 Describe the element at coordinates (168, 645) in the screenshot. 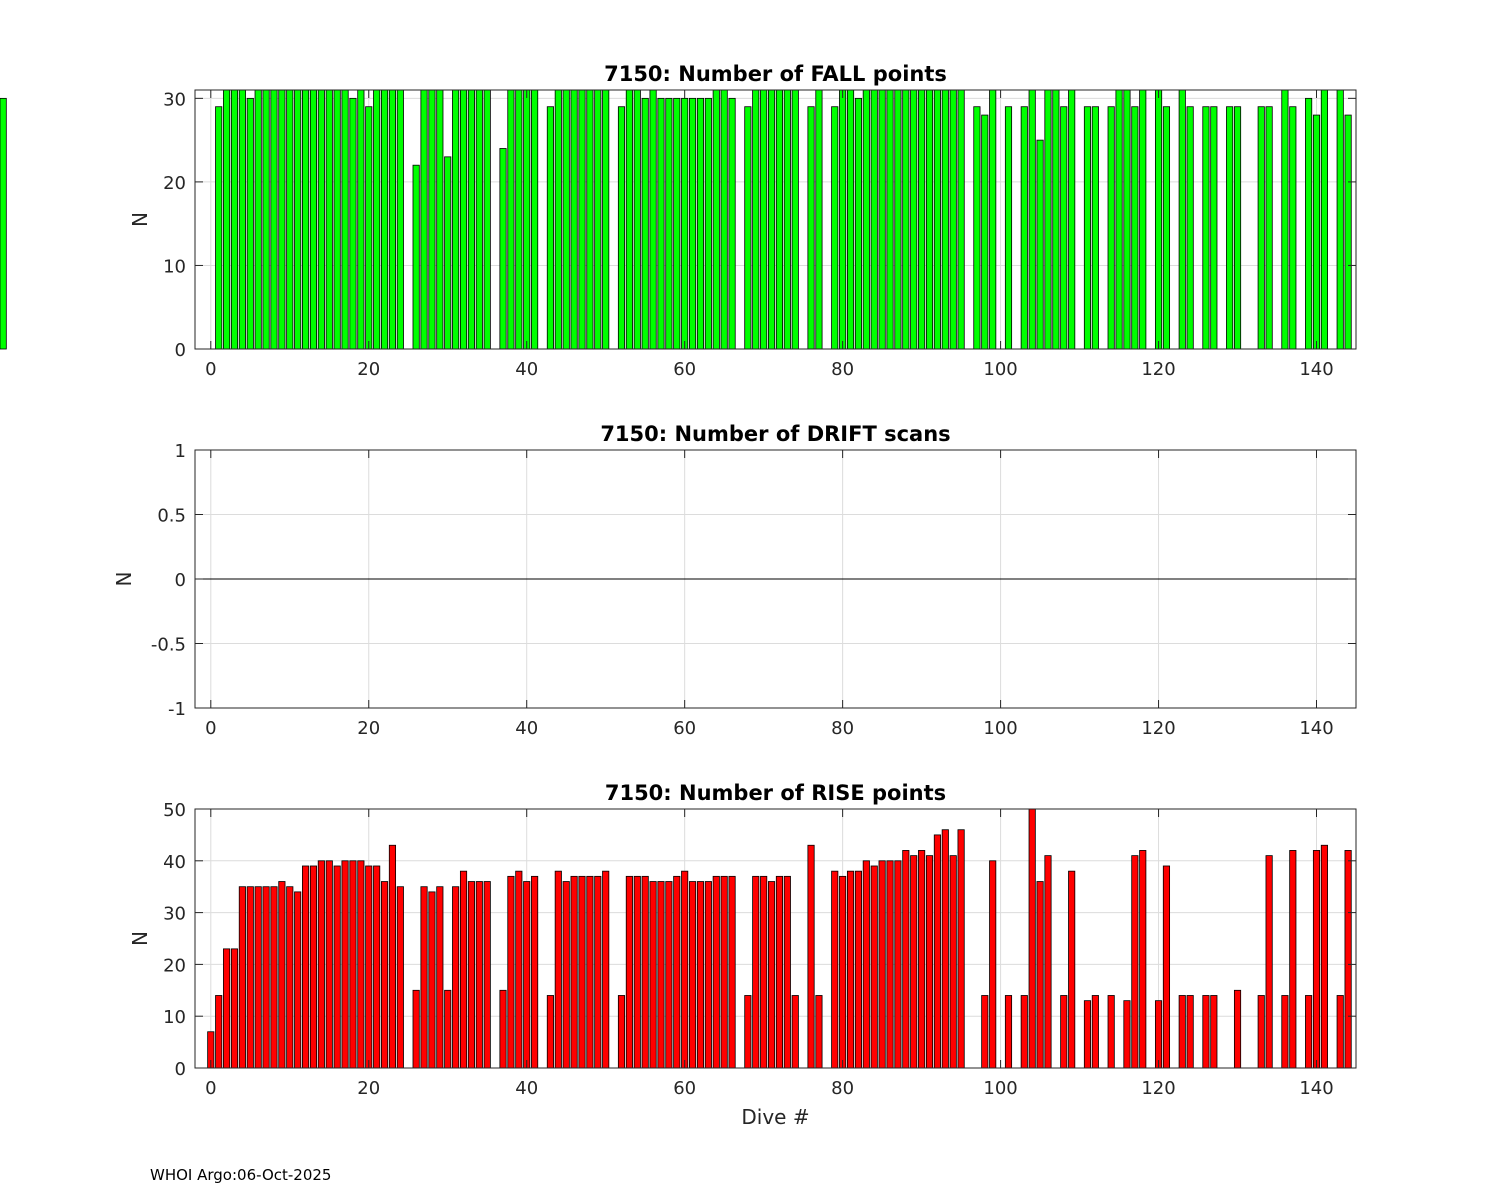

I see `y-tick-label: -0.5` at that location.